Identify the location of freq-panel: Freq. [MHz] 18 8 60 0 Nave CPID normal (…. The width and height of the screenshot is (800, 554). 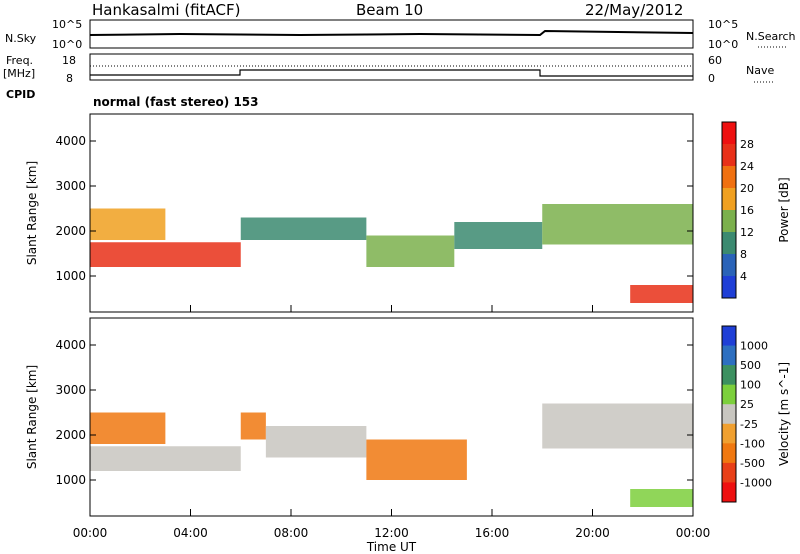
(388, 81).